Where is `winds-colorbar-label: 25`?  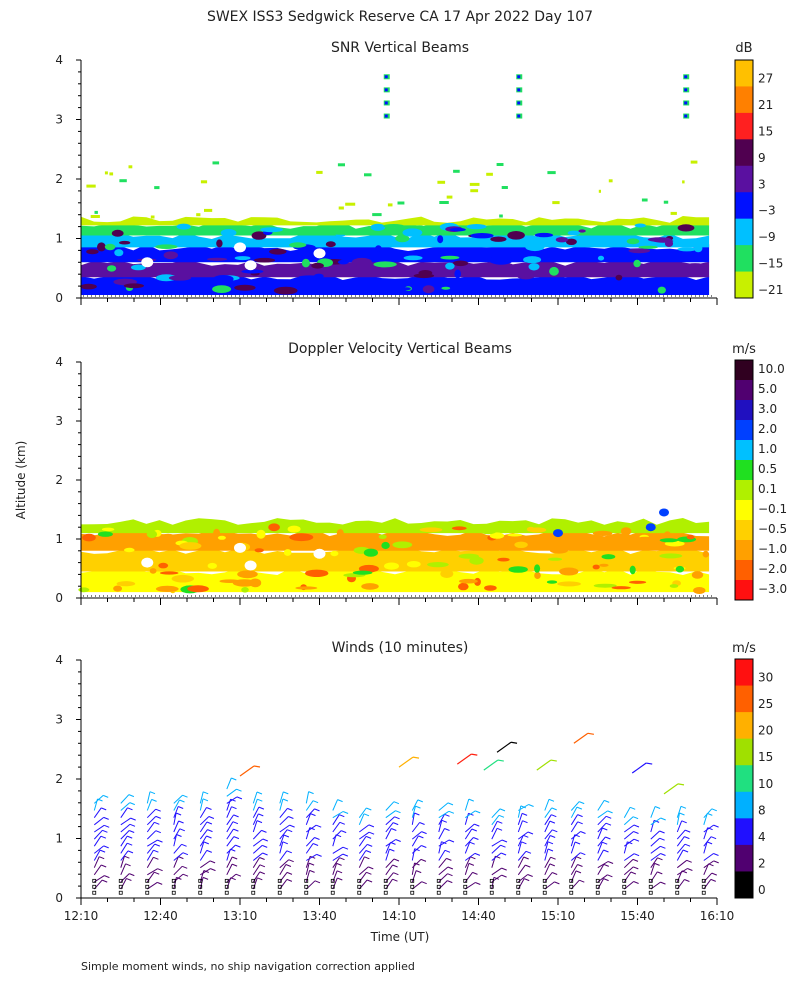 winds-colorbar-label: 25 is located at coordinates (765, 704).